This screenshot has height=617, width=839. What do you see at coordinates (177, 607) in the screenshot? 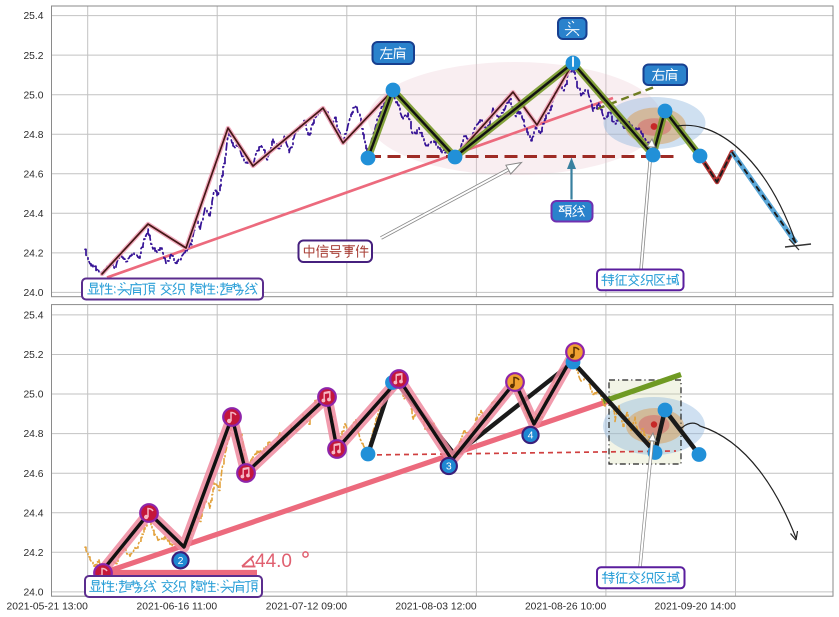
I see `svg-text: 2021-06-16 11:00` at bounding box center [177, 607].